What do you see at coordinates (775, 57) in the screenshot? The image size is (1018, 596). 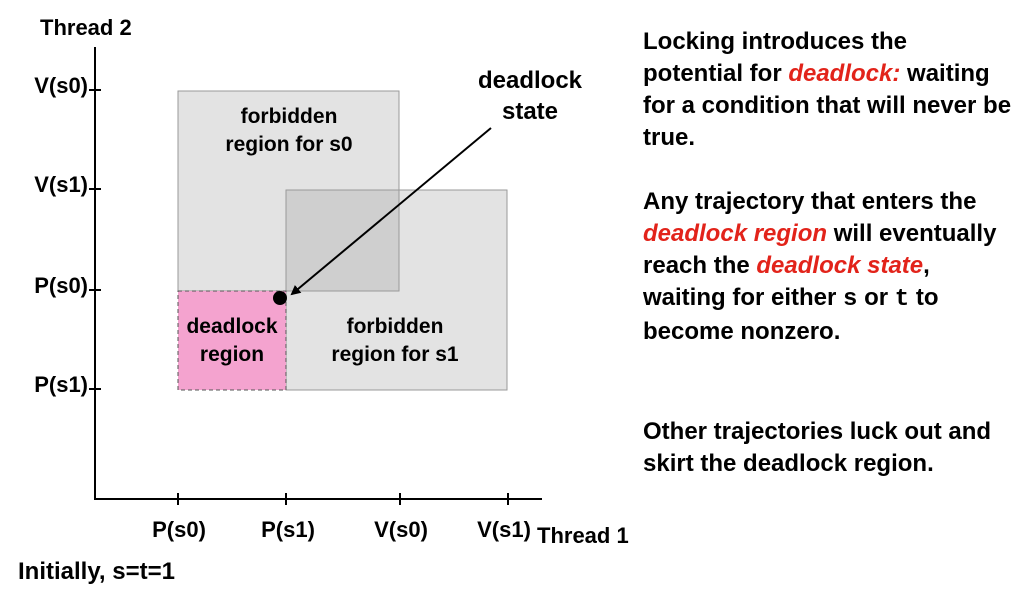 I see `p1-text-a: Locking introduces the potential for` at bounding box center [775, 57].